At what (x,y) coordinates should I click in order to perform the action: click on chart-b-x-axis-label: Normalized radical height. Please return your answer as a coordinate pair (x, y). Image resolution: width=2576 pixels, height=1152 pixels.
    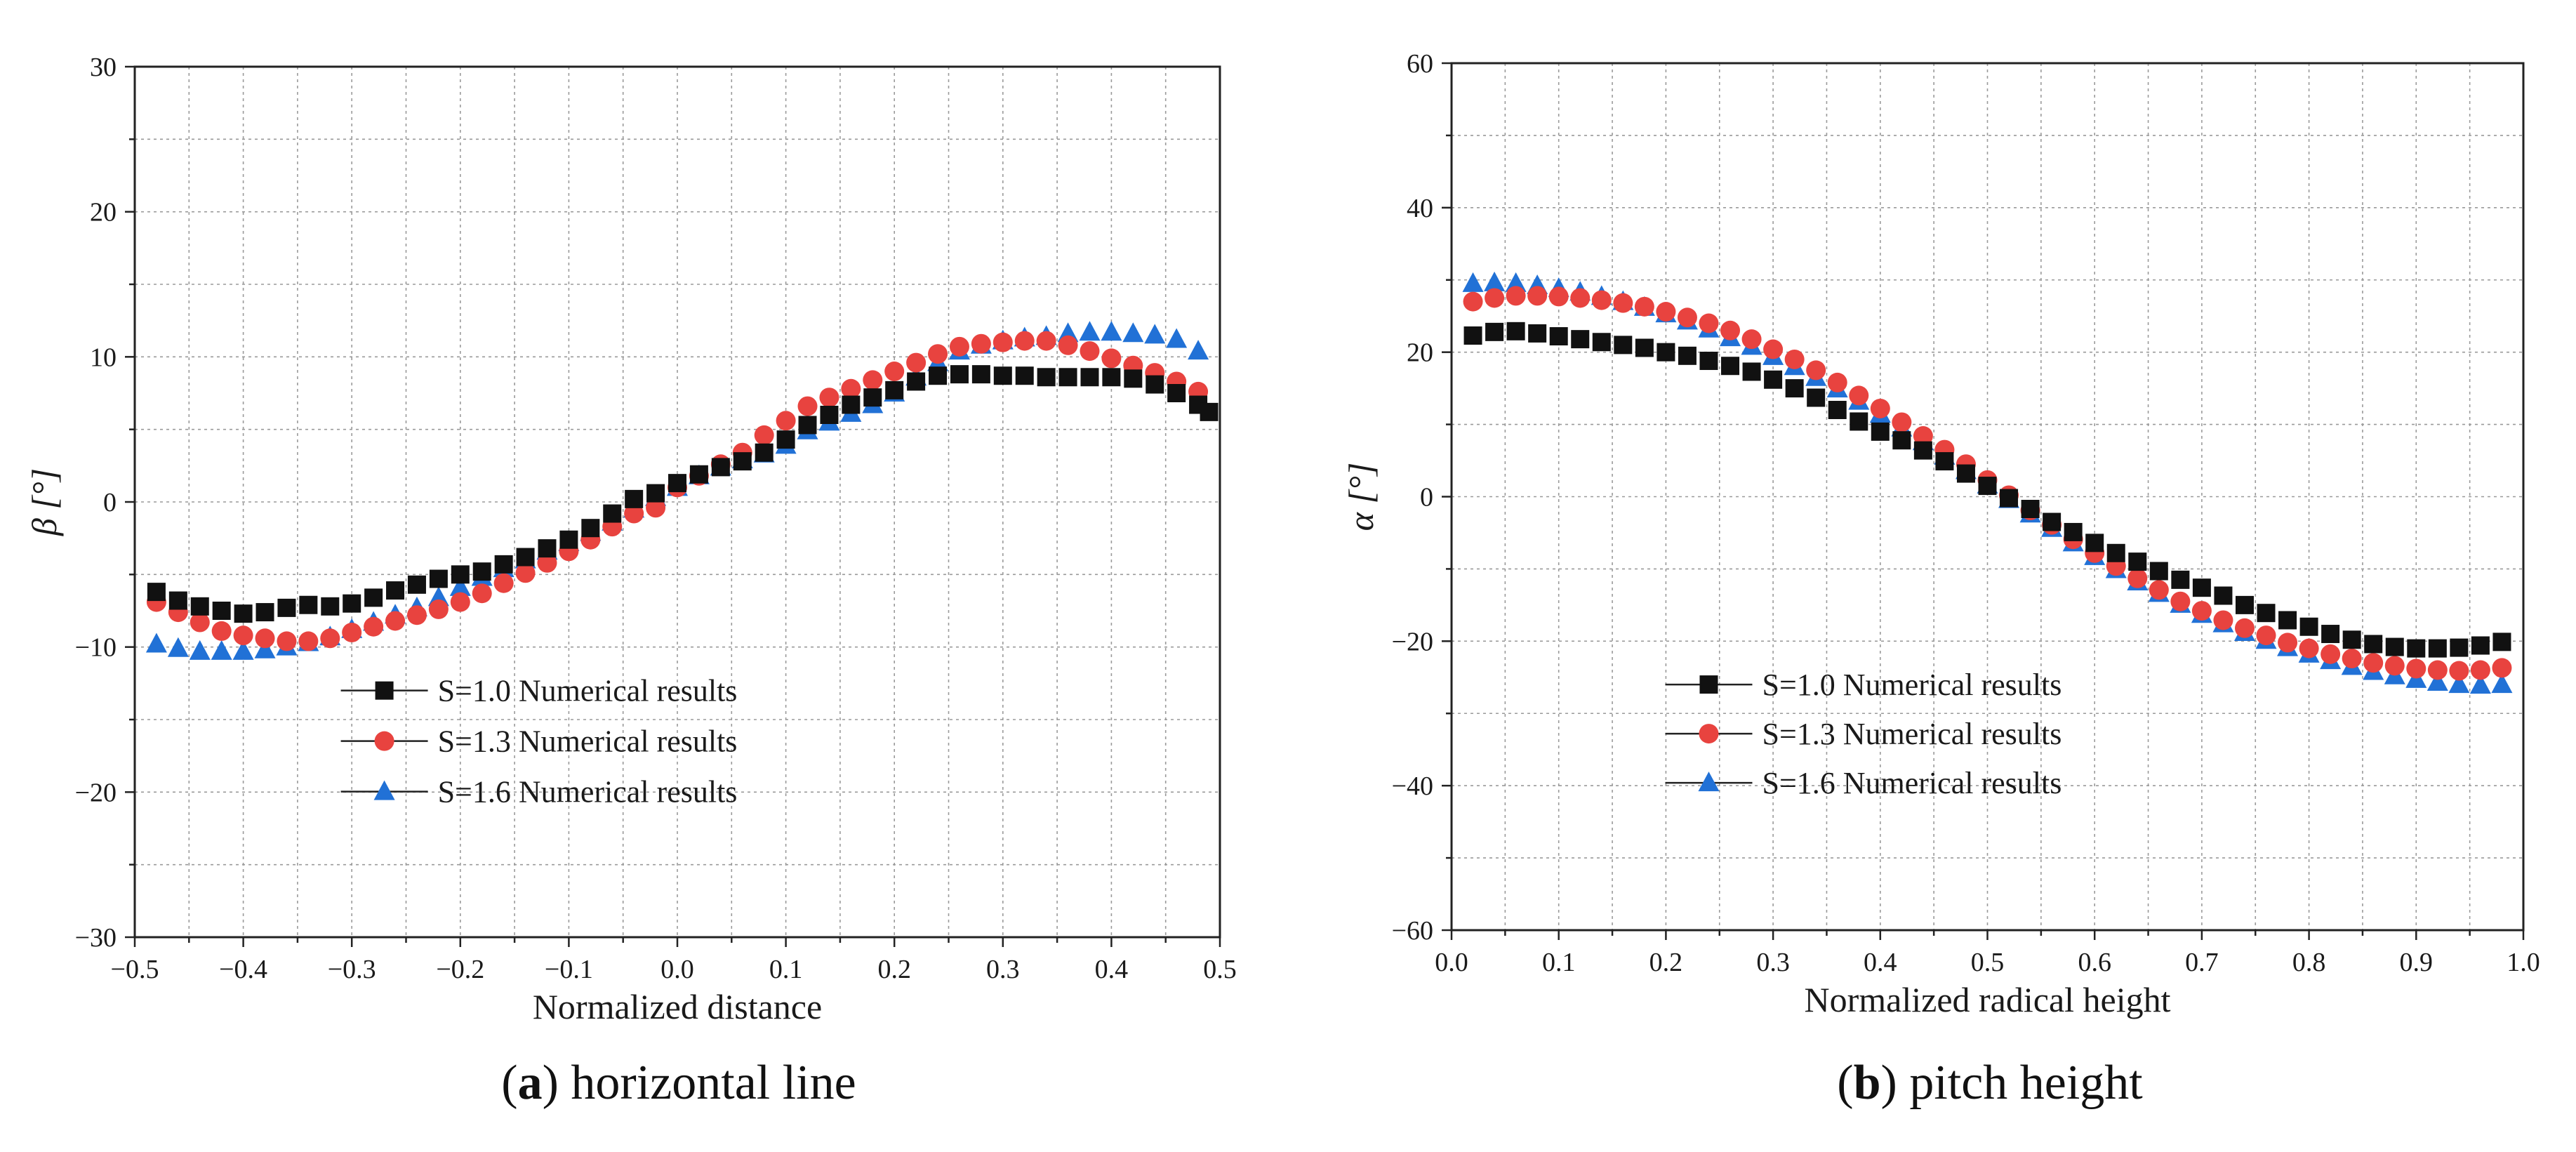
    Looking at the image, I should click on (1988, 1000).